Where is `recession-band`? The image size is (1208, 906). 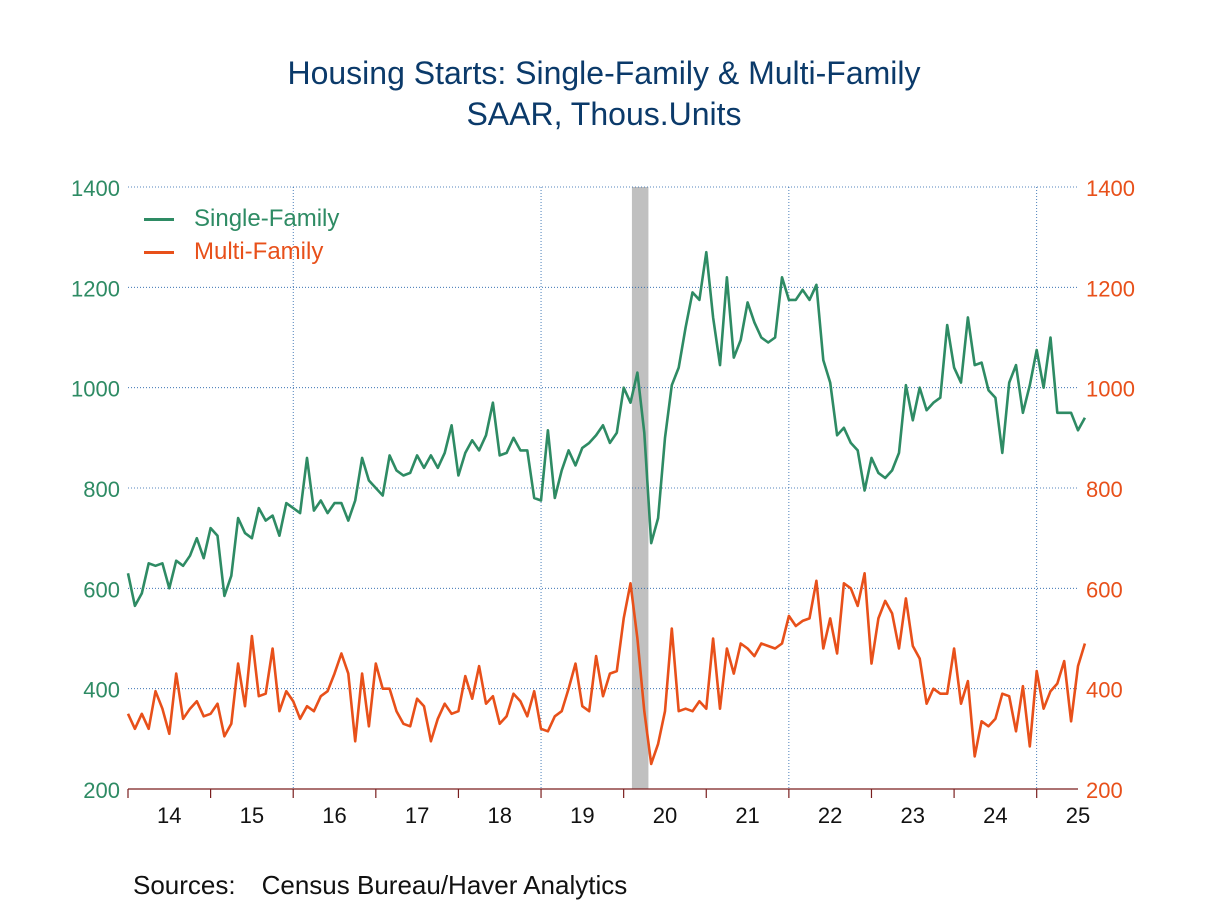 recession-band is located at coordinates (640, 488).